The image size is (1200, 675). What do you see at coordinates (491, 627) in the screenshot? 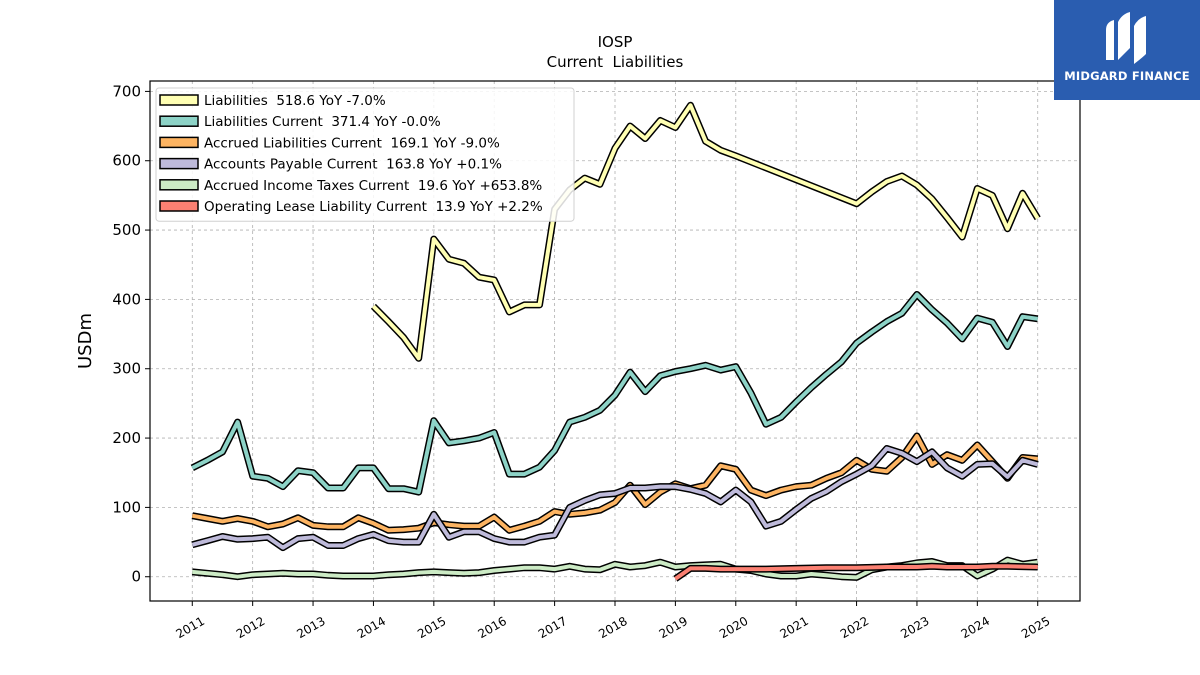
I see `x-tick-label: 2016` at bounding box center [491, 627].